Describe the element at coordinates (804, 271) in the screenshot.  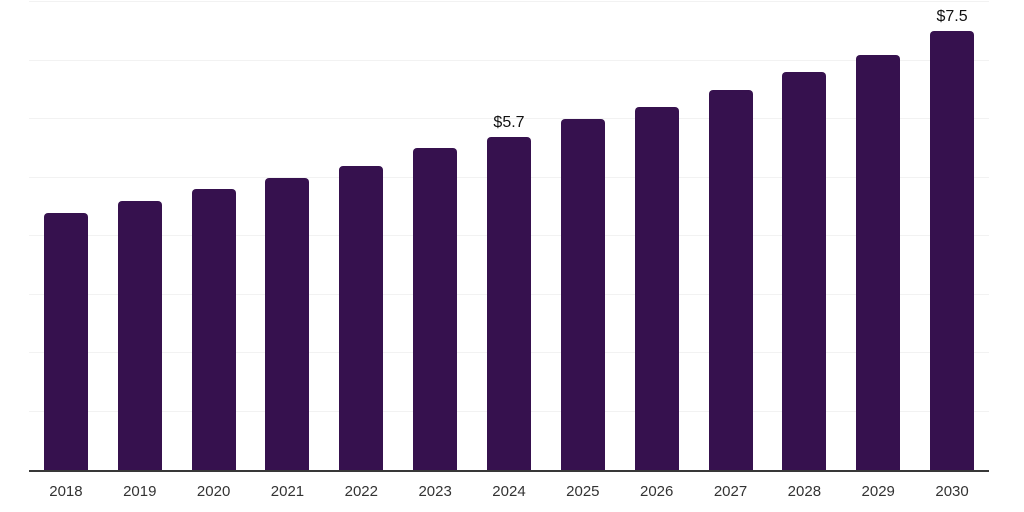
I see `bar-2028` at that location.